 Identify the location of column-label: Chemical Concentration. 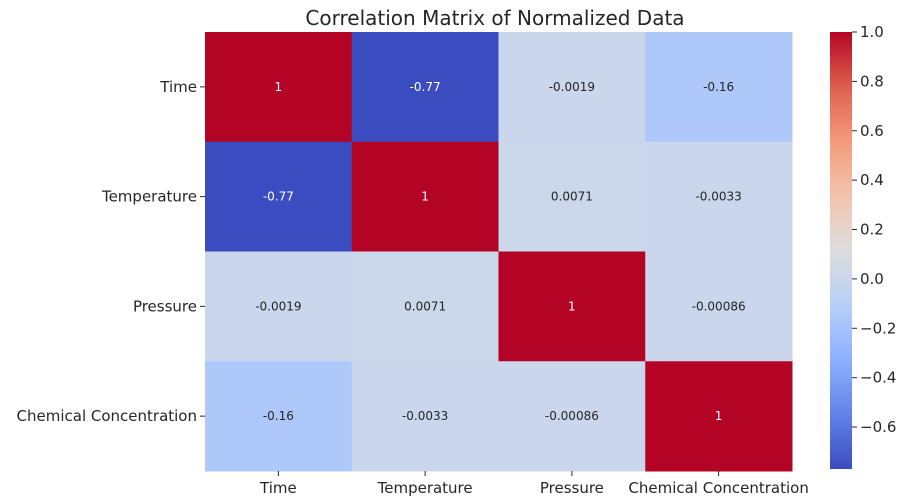
(718, 488).